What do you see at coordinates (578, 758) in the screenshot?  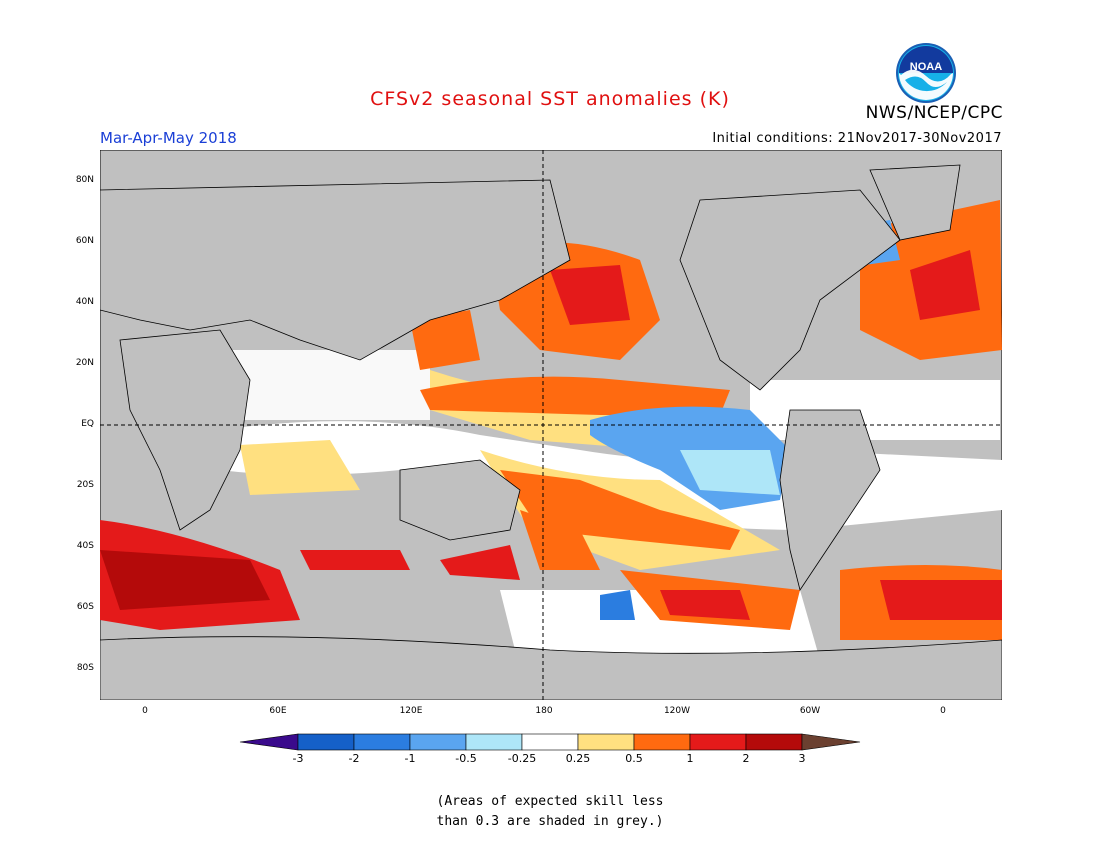 I see `colorbar-label: 0.25` at bounding box center [578, 758].